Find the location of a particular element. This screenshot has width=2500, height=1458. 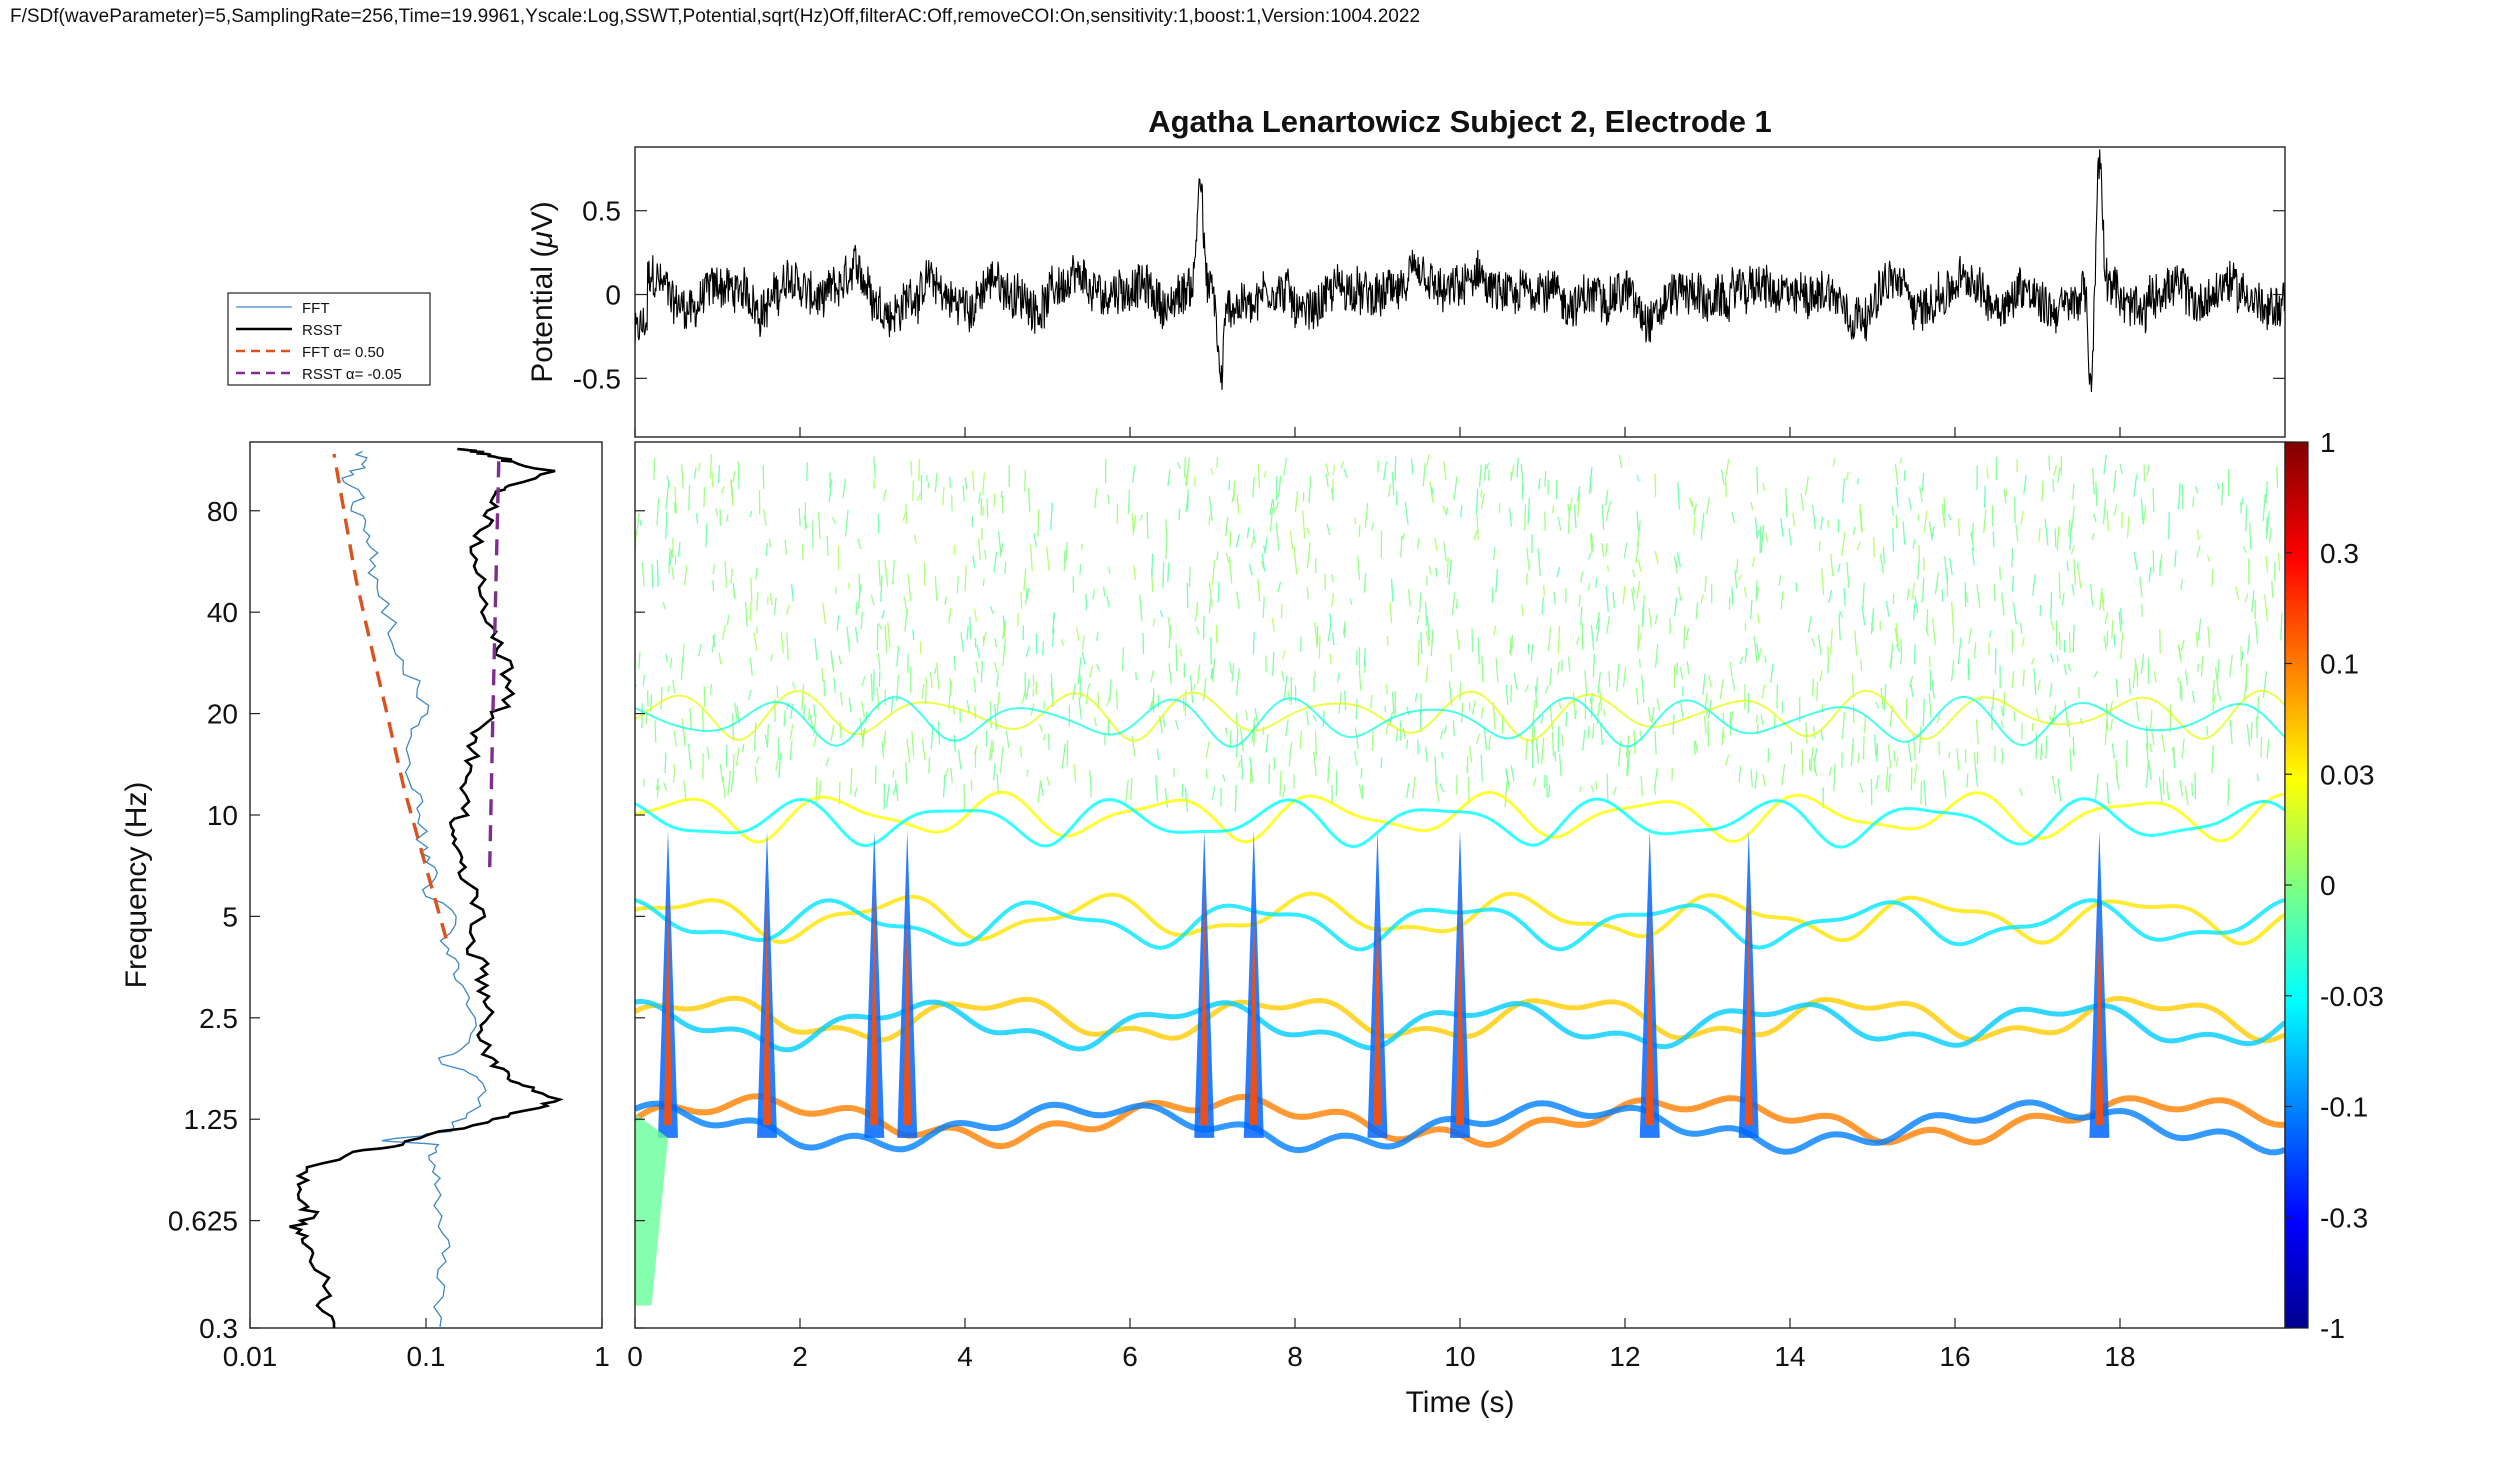

legend: FFT RSST FFT α= 0.50 RSST α= -0.05 is located at coordinates (329, 339).